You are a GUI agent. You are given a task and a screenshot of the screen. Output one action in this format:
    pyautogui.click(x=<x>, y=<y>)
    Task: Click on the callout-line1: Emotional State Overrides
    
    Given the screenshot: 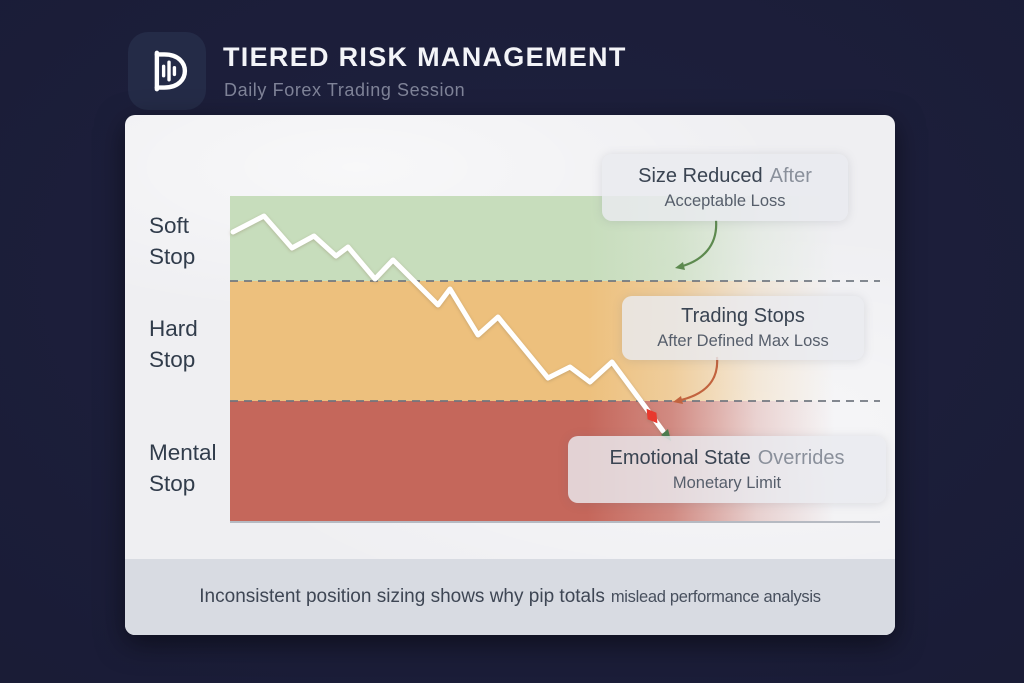 What is the action you would take?
    pyautogui.click(x=727, y=458)
    